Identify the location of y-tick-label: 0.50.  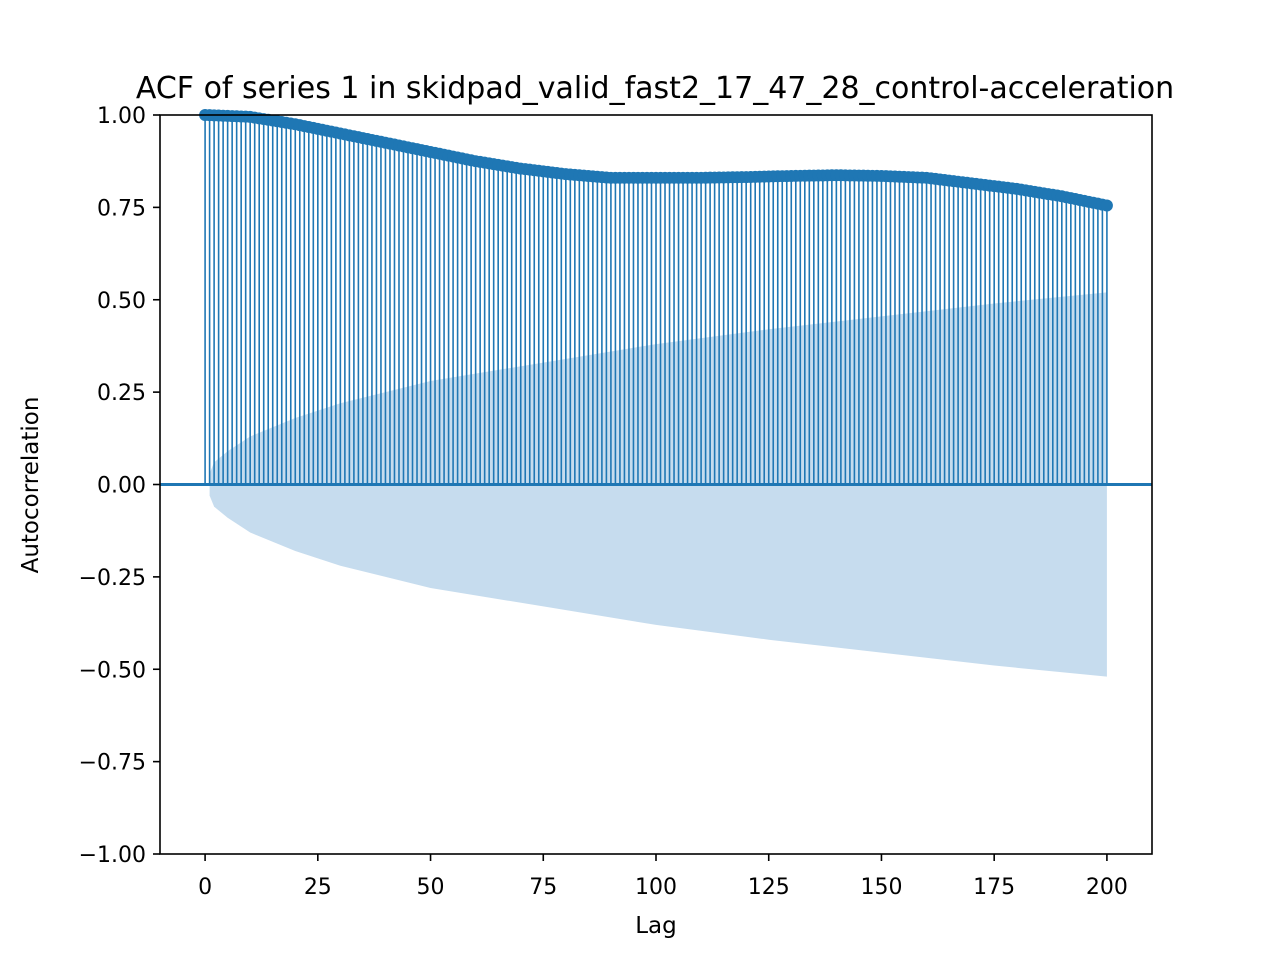
(121, 301).